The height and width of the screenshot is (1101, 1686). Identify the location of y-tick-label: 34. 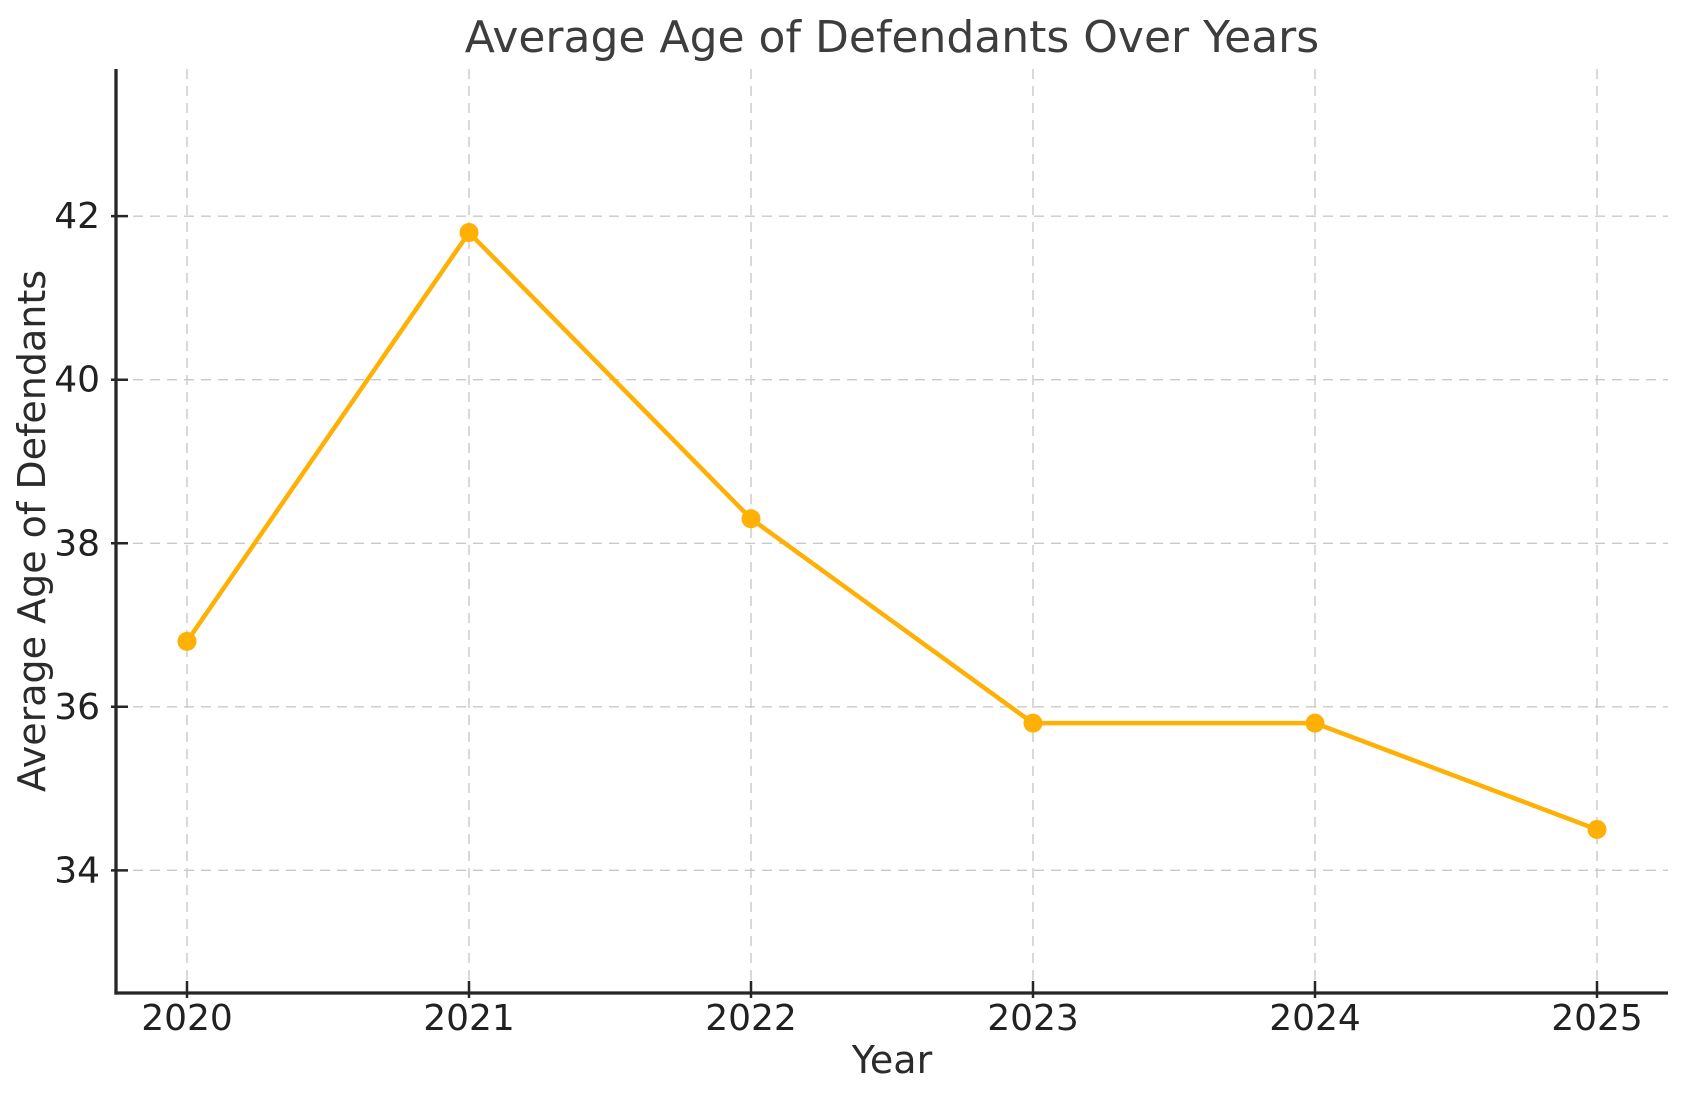
(77, 870).